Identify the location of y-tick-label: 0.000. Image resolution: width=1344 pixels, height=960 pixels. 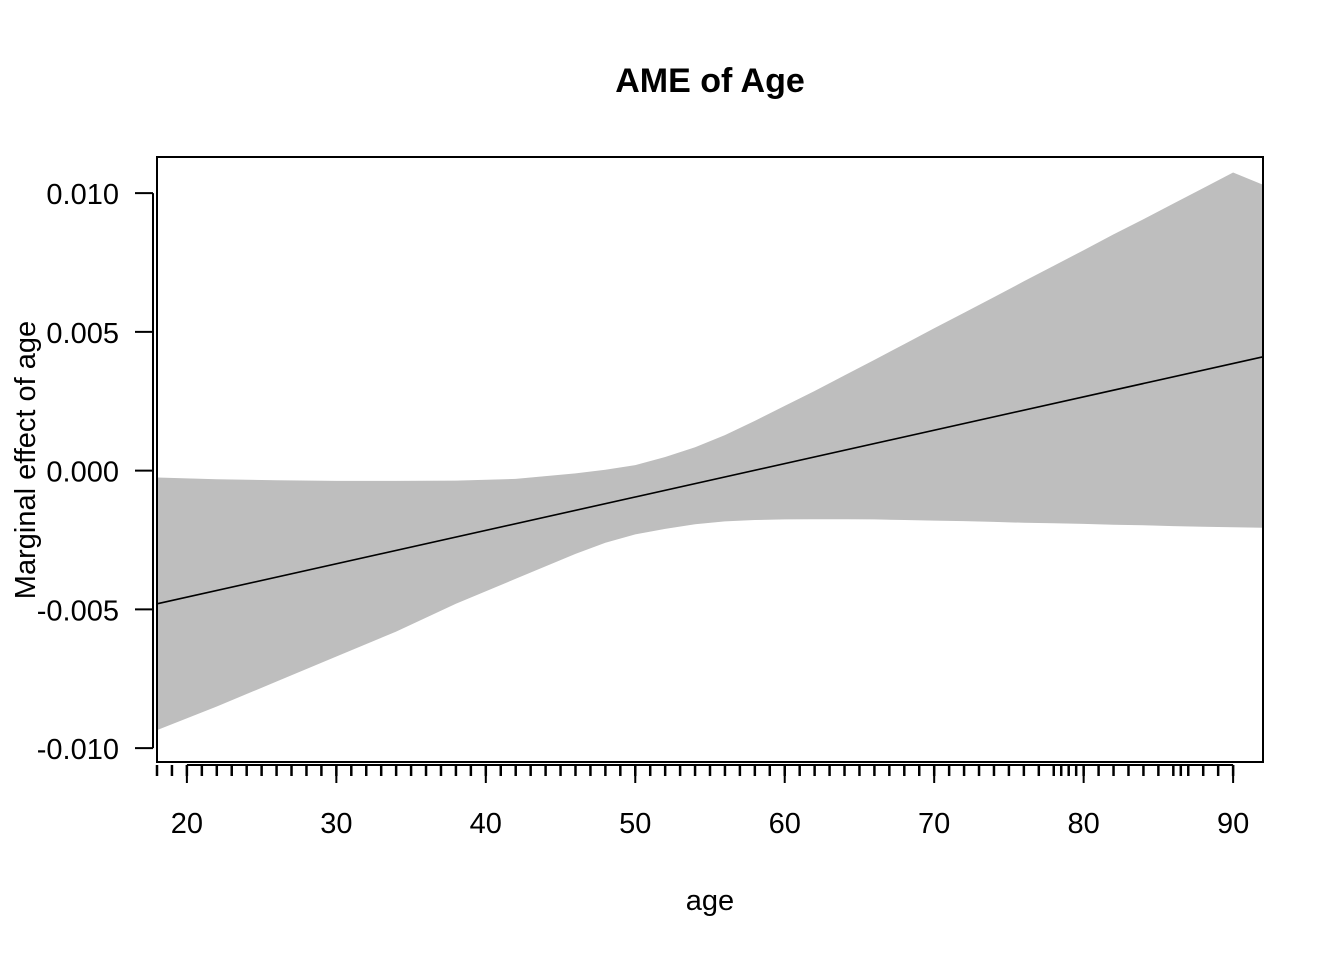
(82, 473).